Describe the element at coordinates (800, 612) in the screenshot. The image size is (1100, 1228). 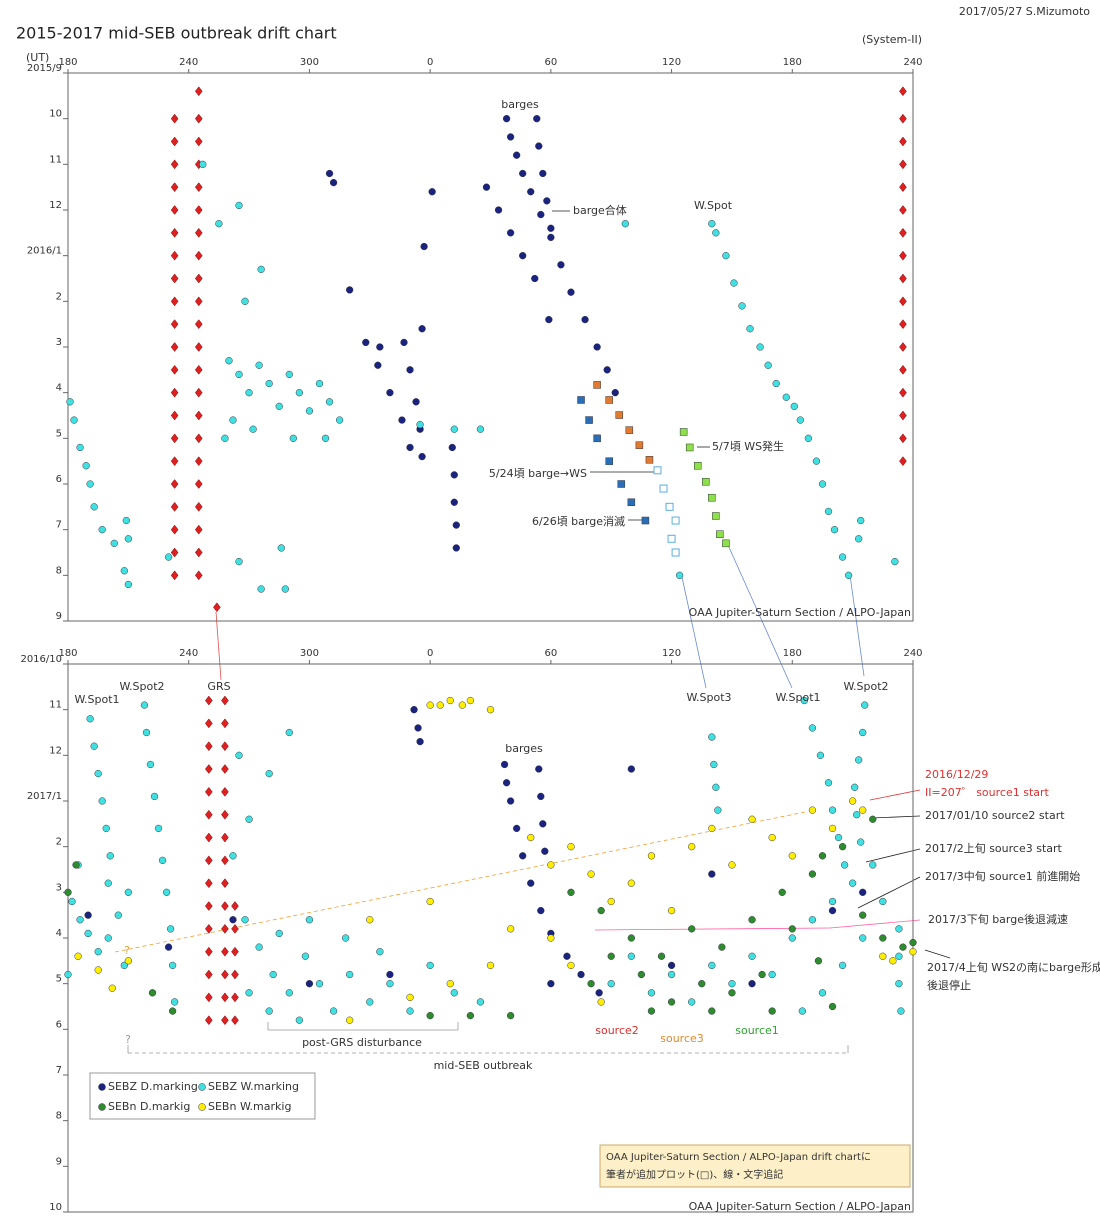
I see `annotation: OAA Jupiter-Saturn Section / ALPO-Japan` at that location.